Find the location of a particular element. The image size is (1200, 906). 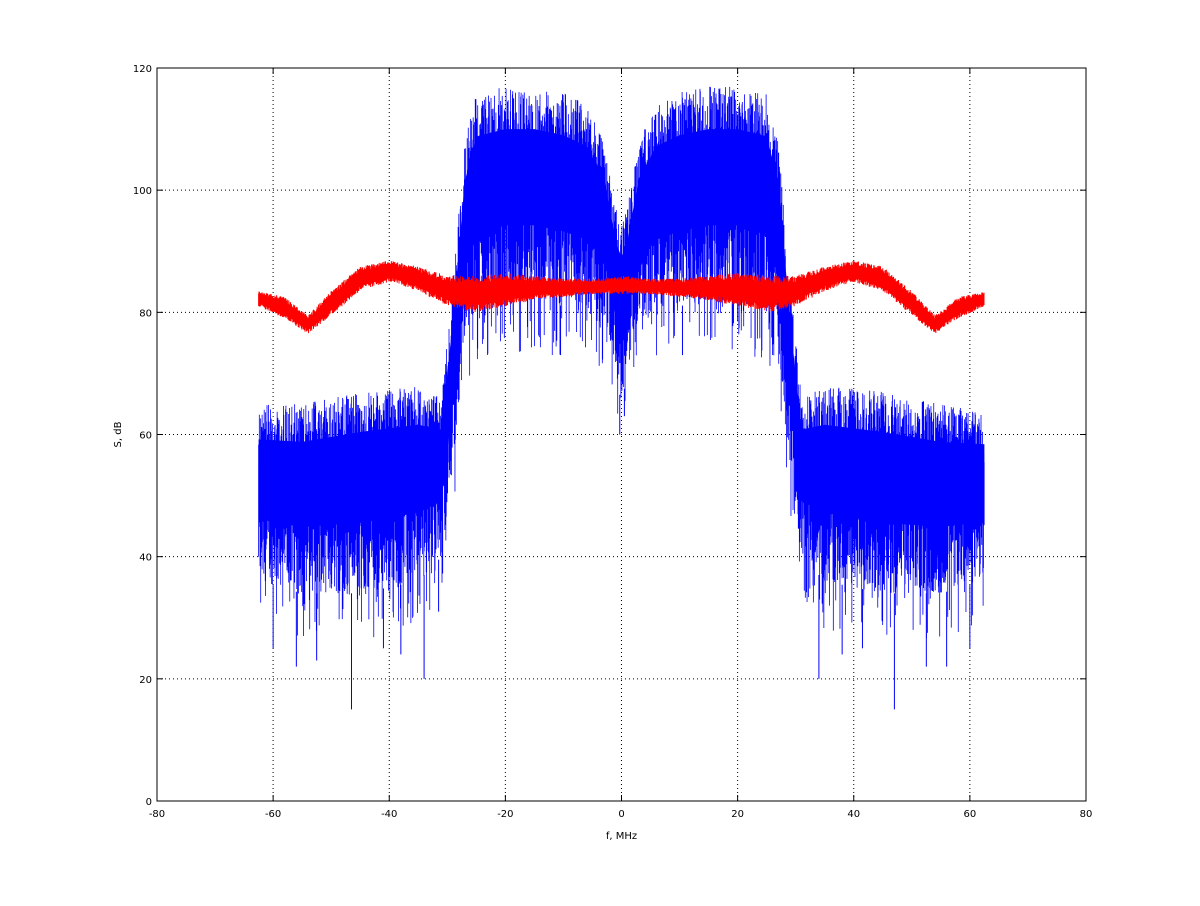

x-tick-label: -40 is located at coordinates (389, 814).